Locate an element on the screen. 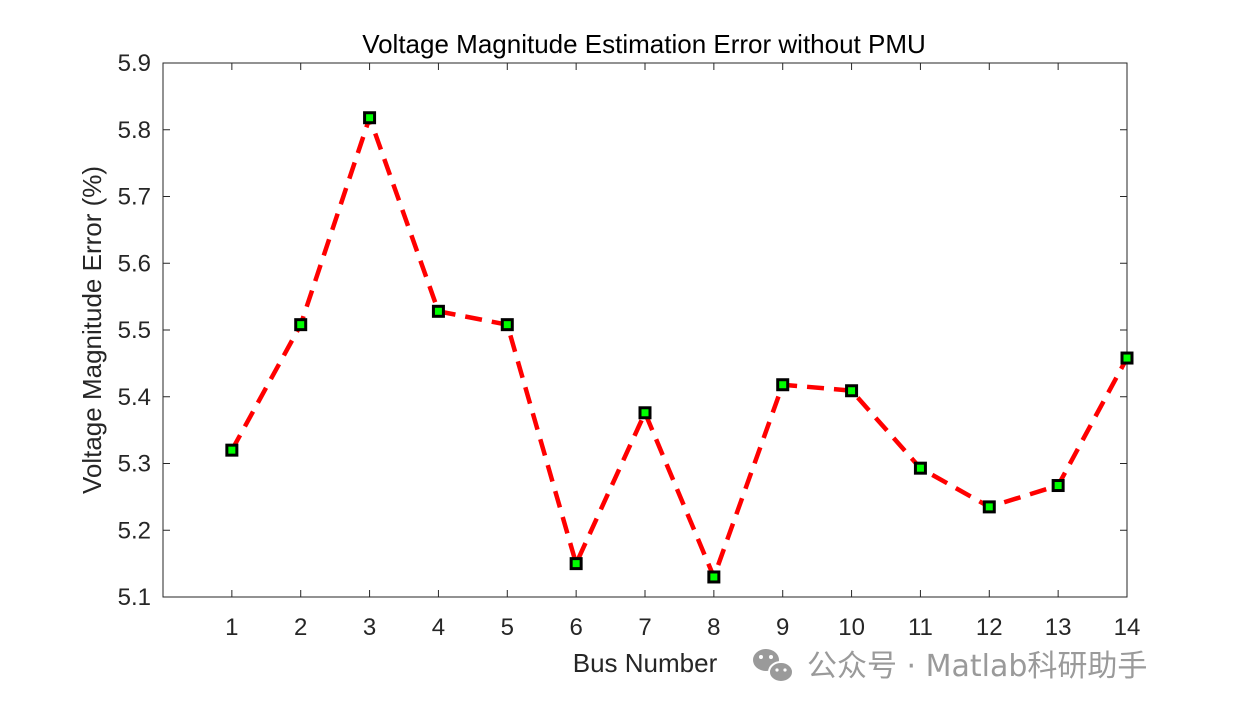  x-tick-label: 7 is located at coordinates (644, 627).